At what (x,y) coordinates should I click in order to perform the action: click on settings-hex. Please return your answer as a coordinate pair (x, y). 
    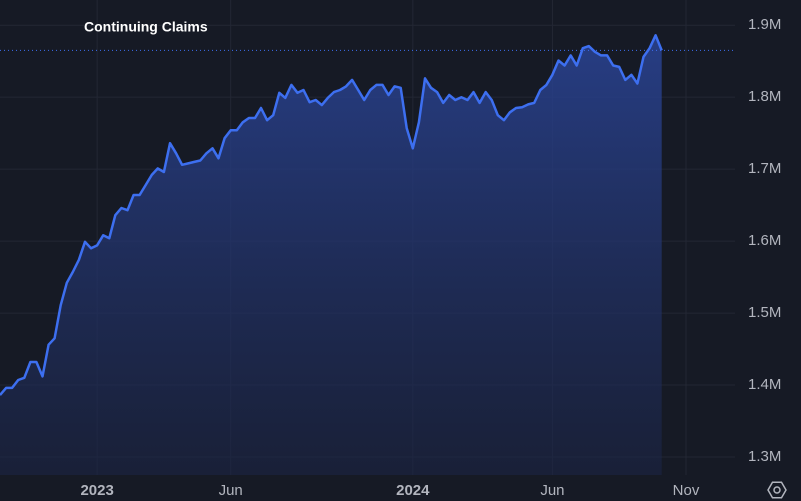
    Looking at the image, I should click on (777, 490).